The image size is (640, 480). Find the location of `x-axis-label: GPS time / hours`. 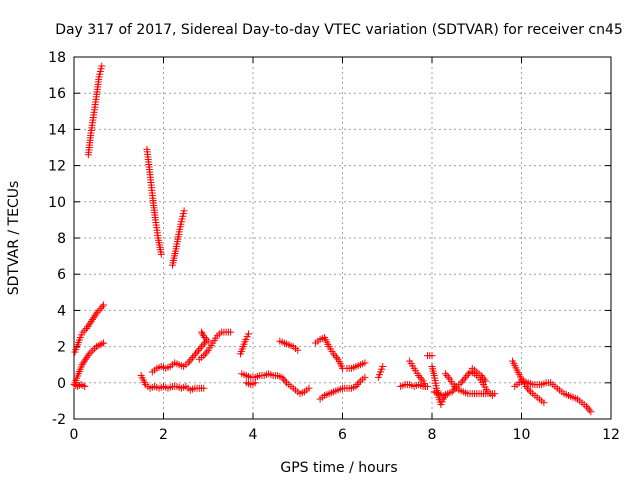

x-axis-label: GPS time / hours is located at coordinates (338, 468).